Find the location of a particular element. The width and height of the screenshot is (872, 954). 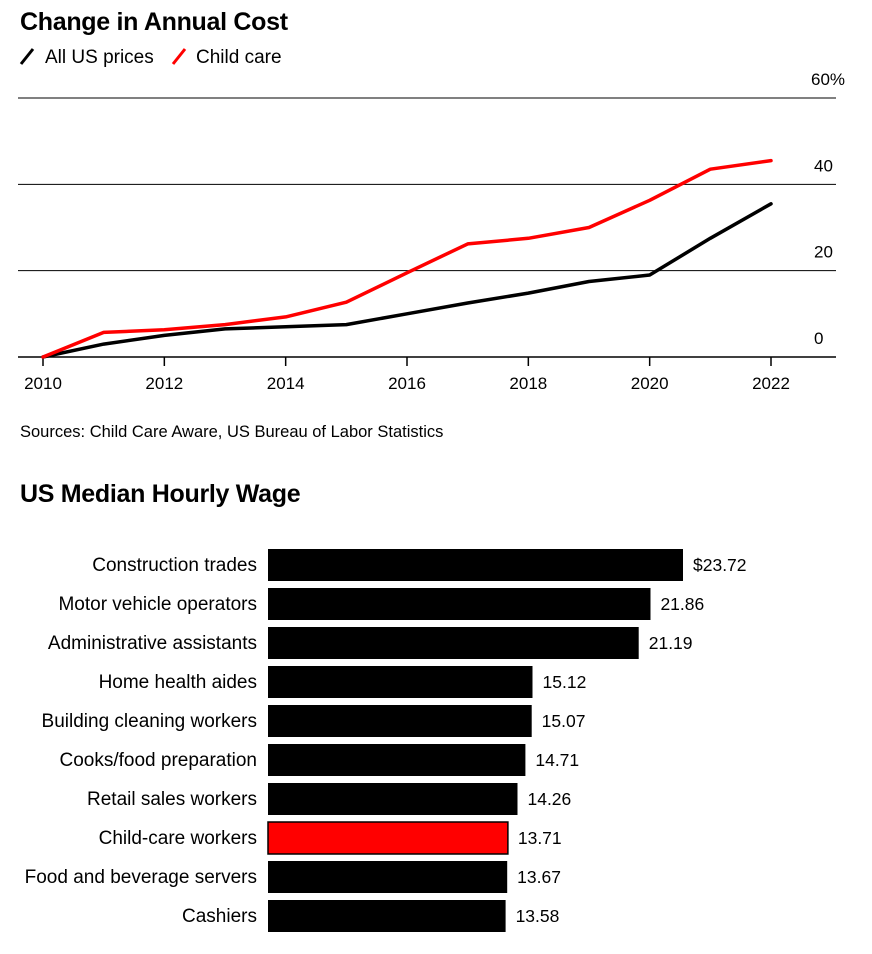

bar-row-home-health-aides: Home health aides 15.12 is located at coordinates (343, 682).